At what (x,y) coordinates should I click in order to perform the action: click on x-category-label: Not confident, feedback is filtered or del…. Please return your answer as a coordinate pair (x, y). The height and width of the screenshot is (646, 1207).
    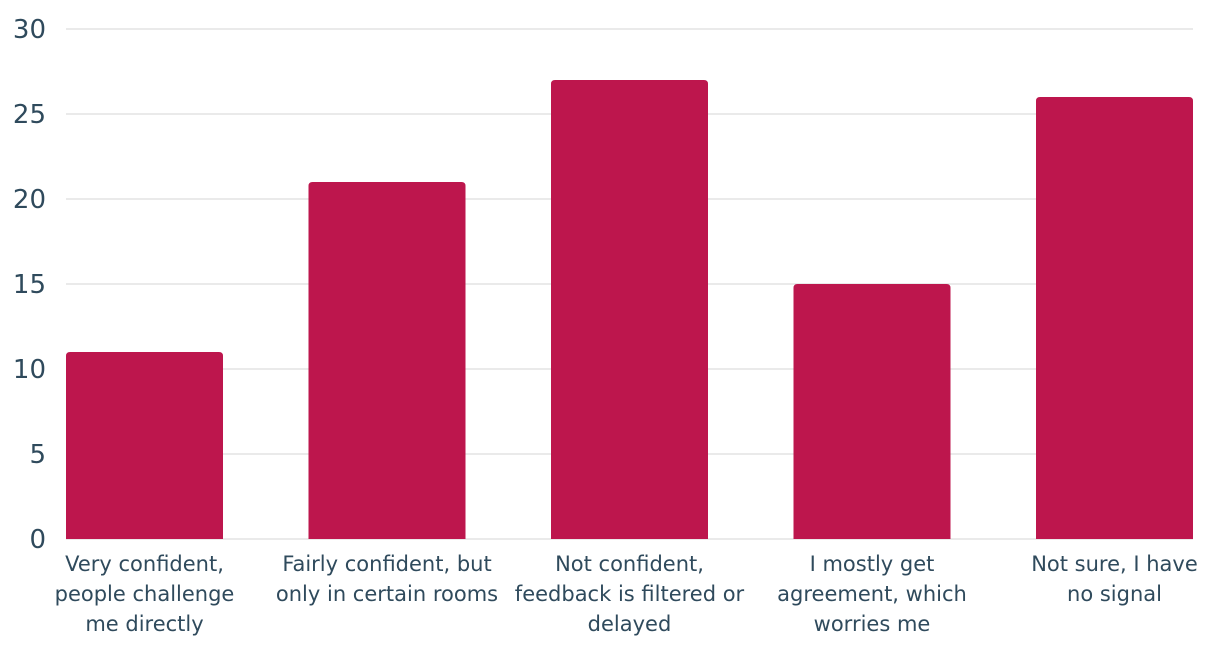
    Looking at the image, I should click on (630, 594).